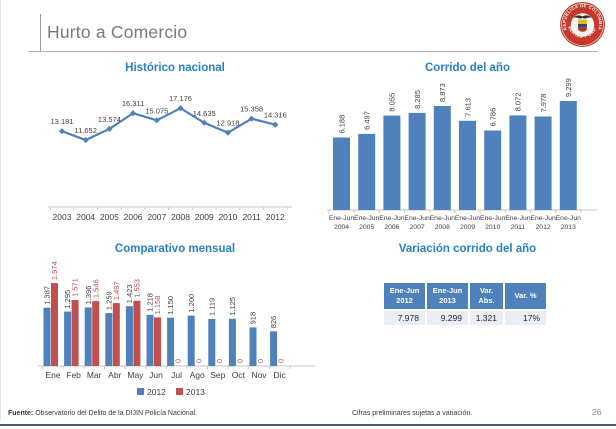 This screenshot has height=429, width=616. Describe the element at coordinates (86, 130) in the screenshot. I see `data-point-label: 11.652` at that location.